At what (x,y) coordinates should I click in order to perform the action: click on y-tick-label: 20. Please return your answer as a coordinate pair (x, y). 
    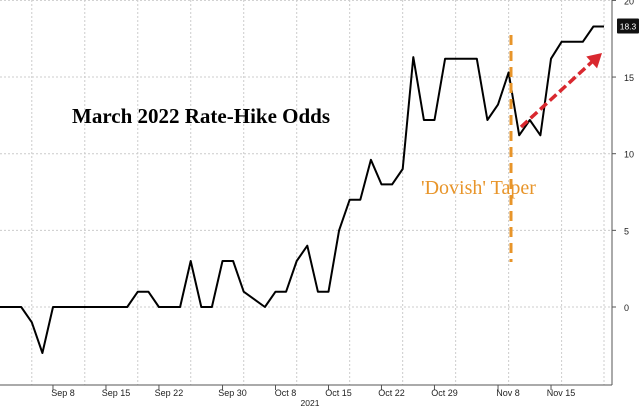
    Looking at the image, I should click on (629, 3).